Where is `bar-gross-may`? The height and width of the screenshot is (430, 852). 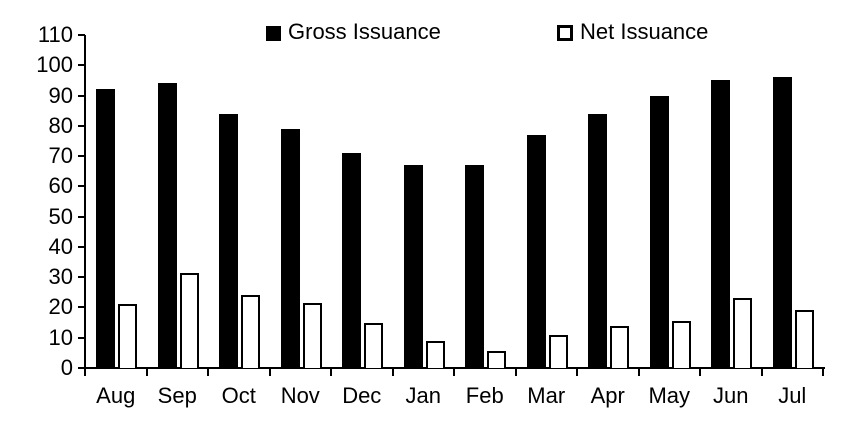 bar-gross-may is located at coordinates (659, 231).